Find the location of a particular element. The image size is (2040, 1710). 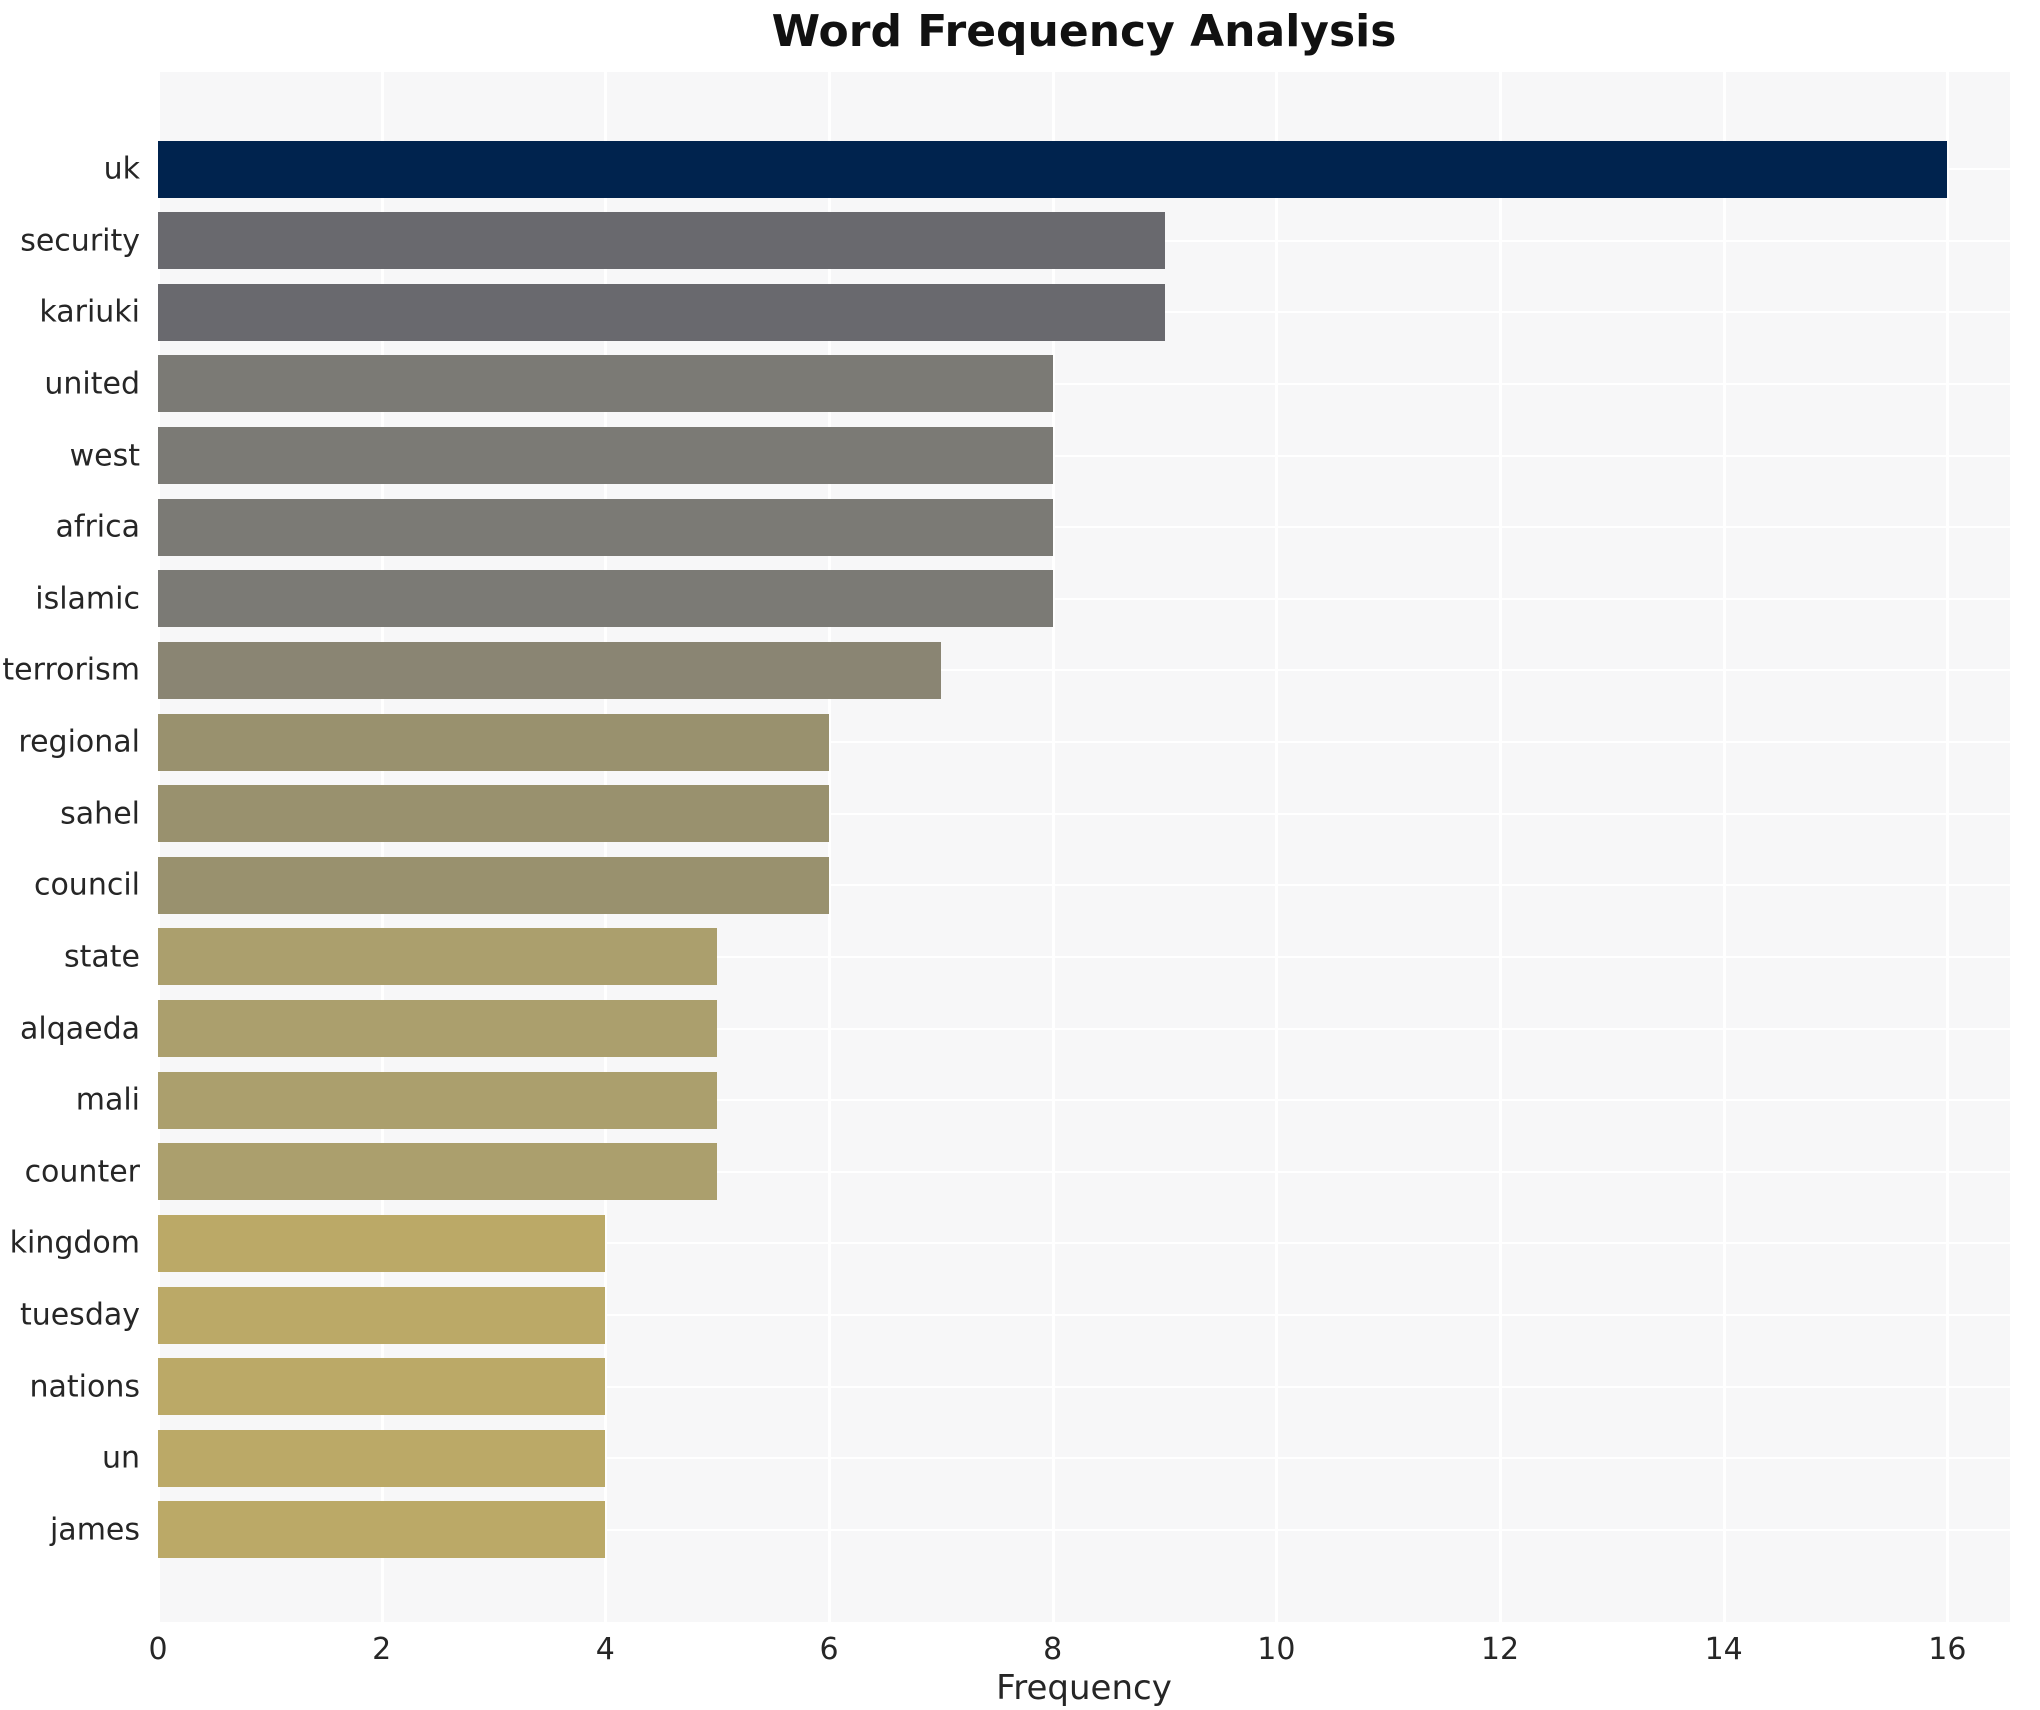

y-label-terrorism: terrorism is located at coordinates (71, 670).